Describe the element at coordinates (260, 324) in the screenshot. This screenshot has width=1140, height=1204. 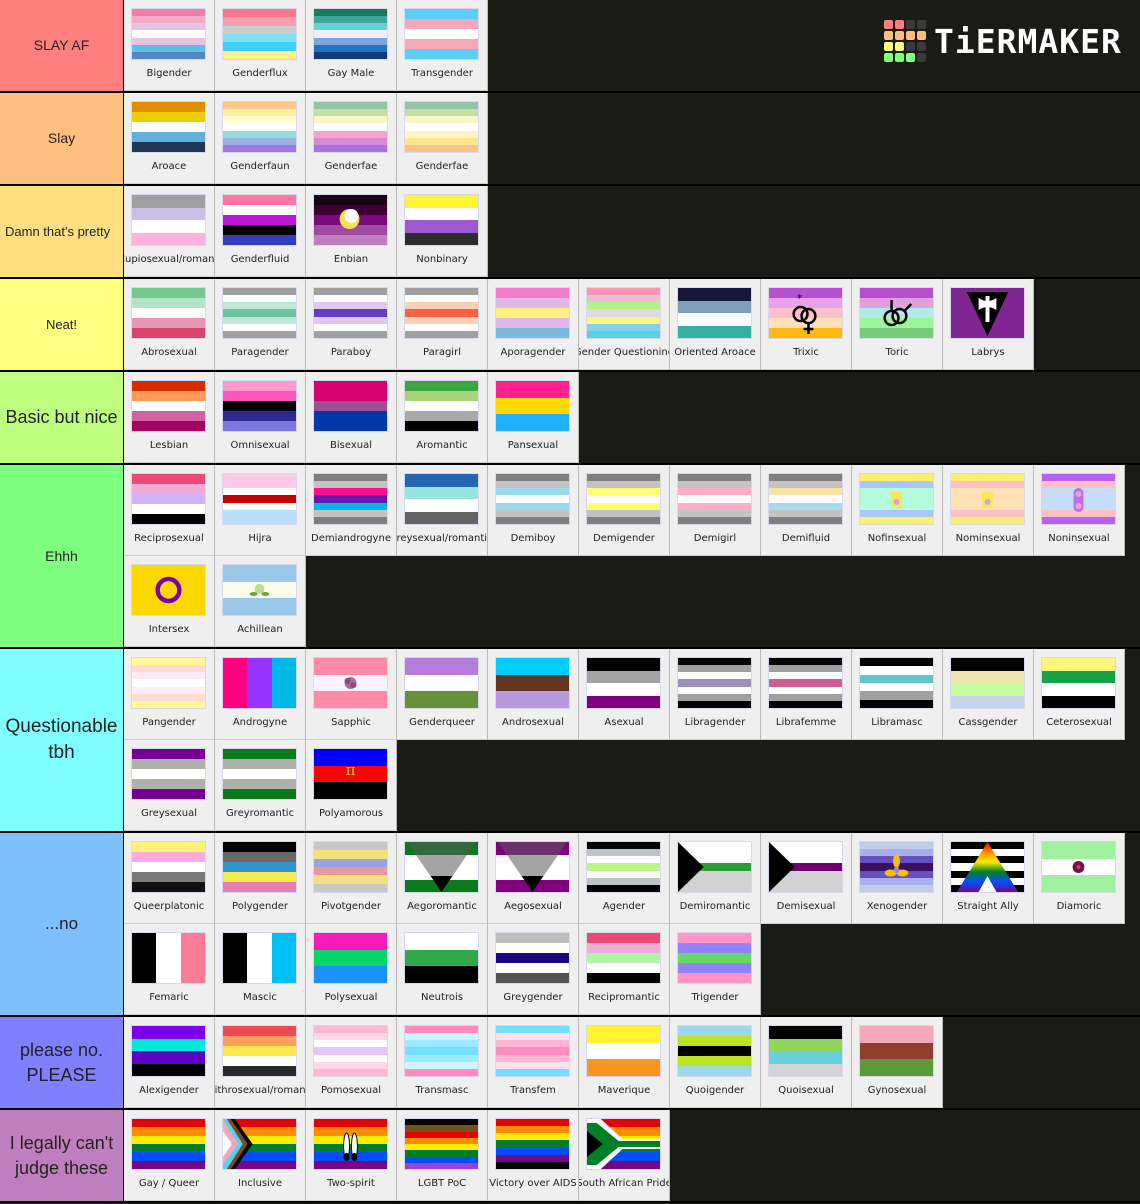
I see `tier-item: Paragender` at that location.